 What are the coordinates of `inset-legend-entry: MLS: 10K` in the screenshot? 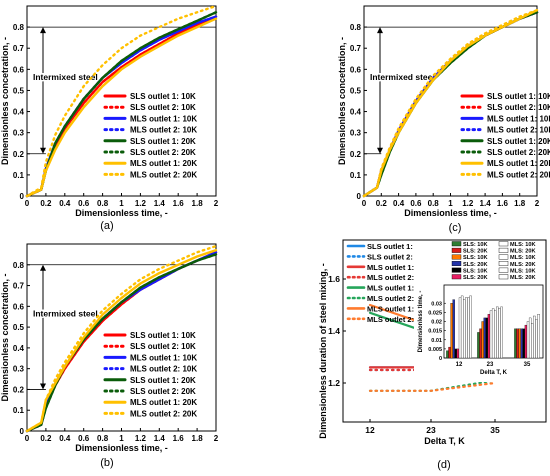 It's located at (523, 245).